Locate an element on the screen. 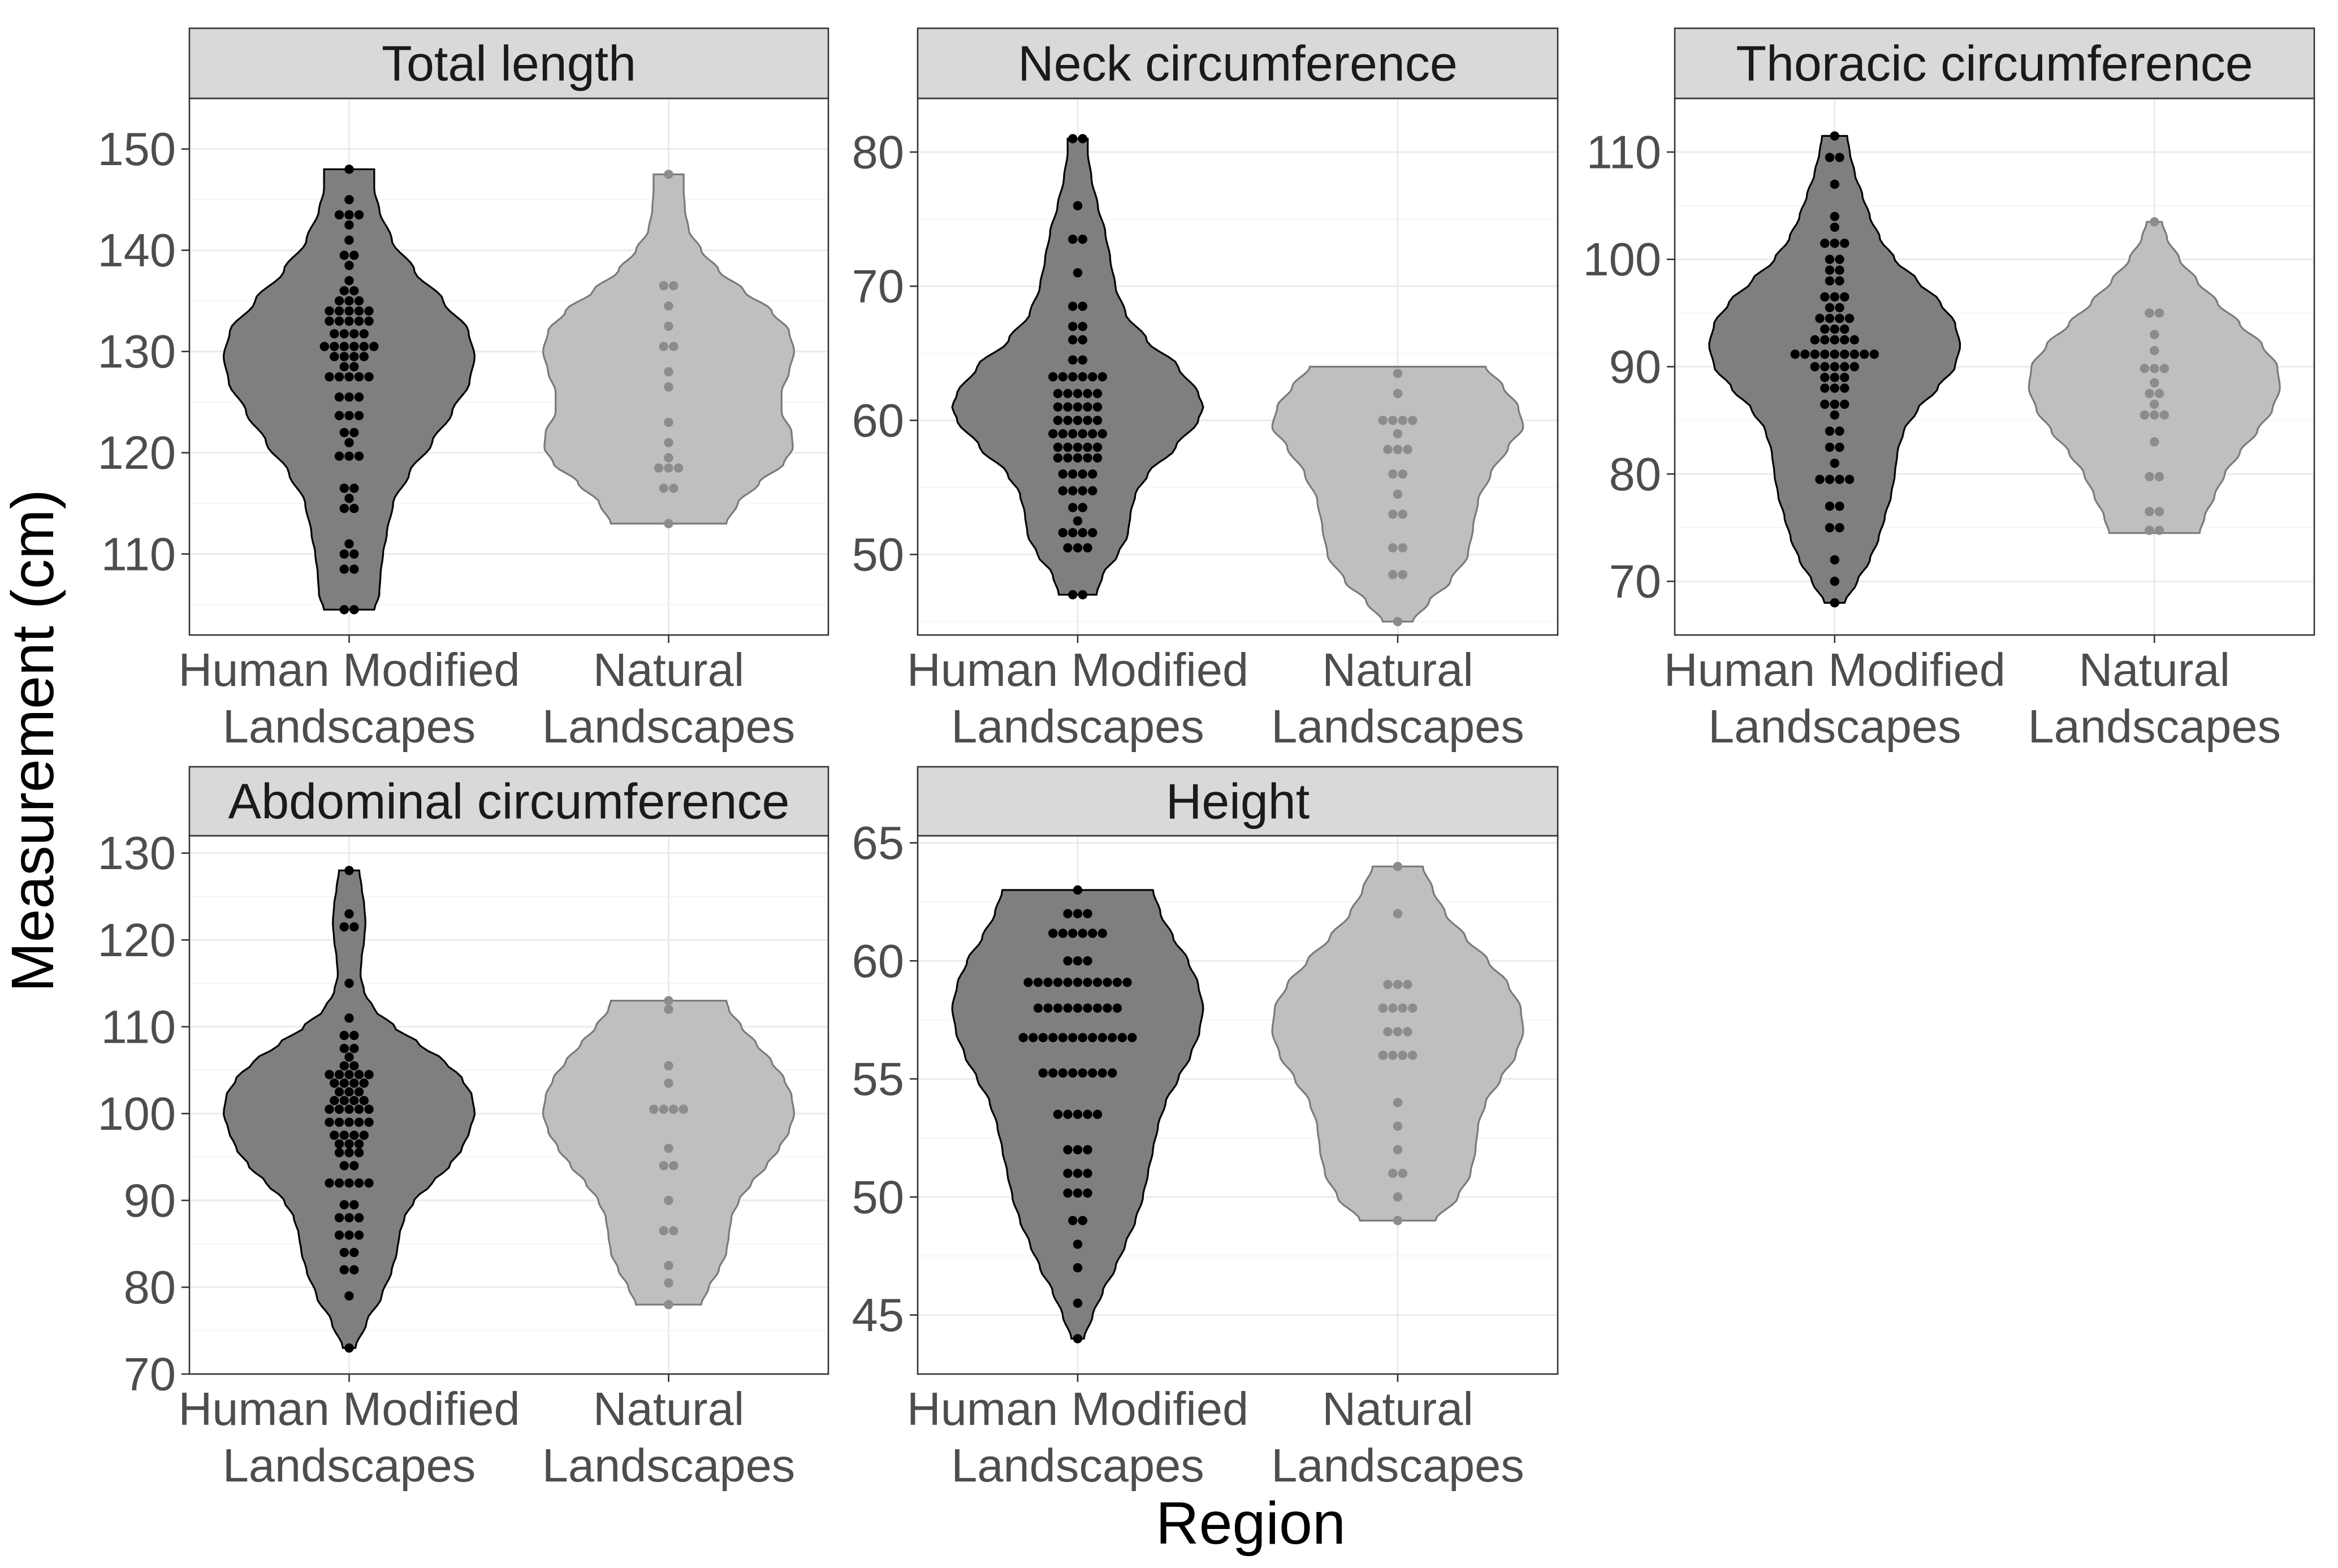 The height and width of the screenshot is (1568, 2338). y-tick-label: 50 is located at coordinates (878, 554).